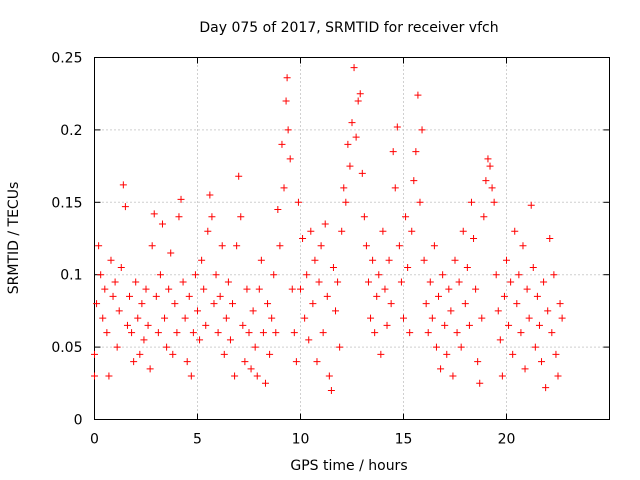 This screenshot has width=640, height=480. Describe the element at coordinates (71, 131) in the screenshot. I see `y-tick-label: 0.2` at that location.